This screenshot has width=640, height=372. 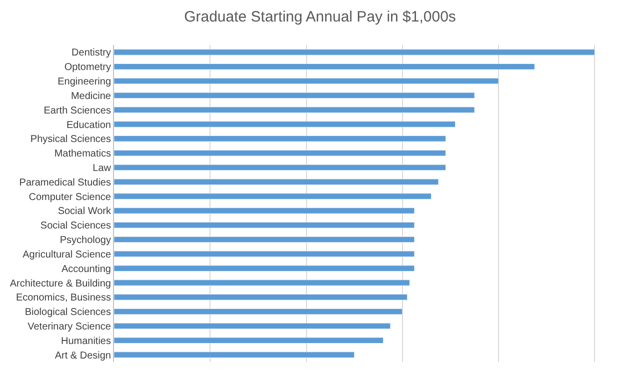 What do you see at coordinates (85, 212) in the screenshot?
I see `y-tick-label: Social Work` at bounding box center [85, 212].